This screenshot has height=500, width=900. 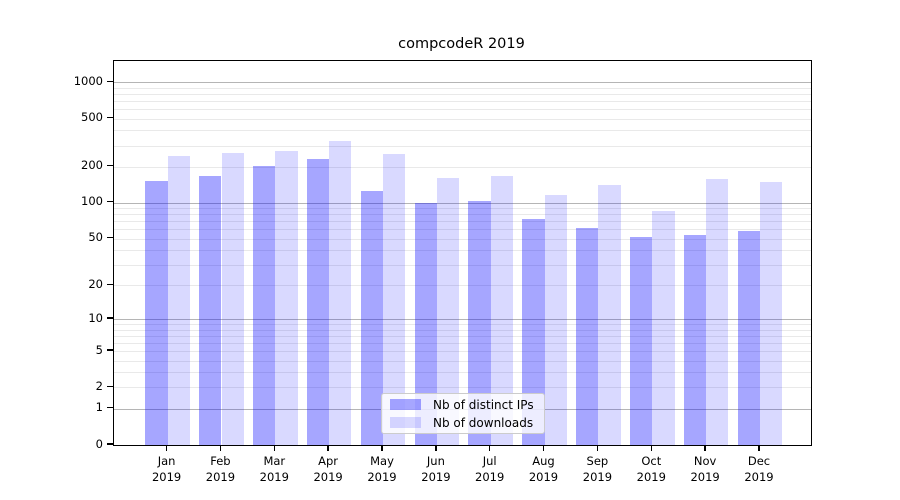 What do you see at coordinates (609, 314) in the screenshot?
I see `bar-downloads-sep` at bounding box center [609, 314].